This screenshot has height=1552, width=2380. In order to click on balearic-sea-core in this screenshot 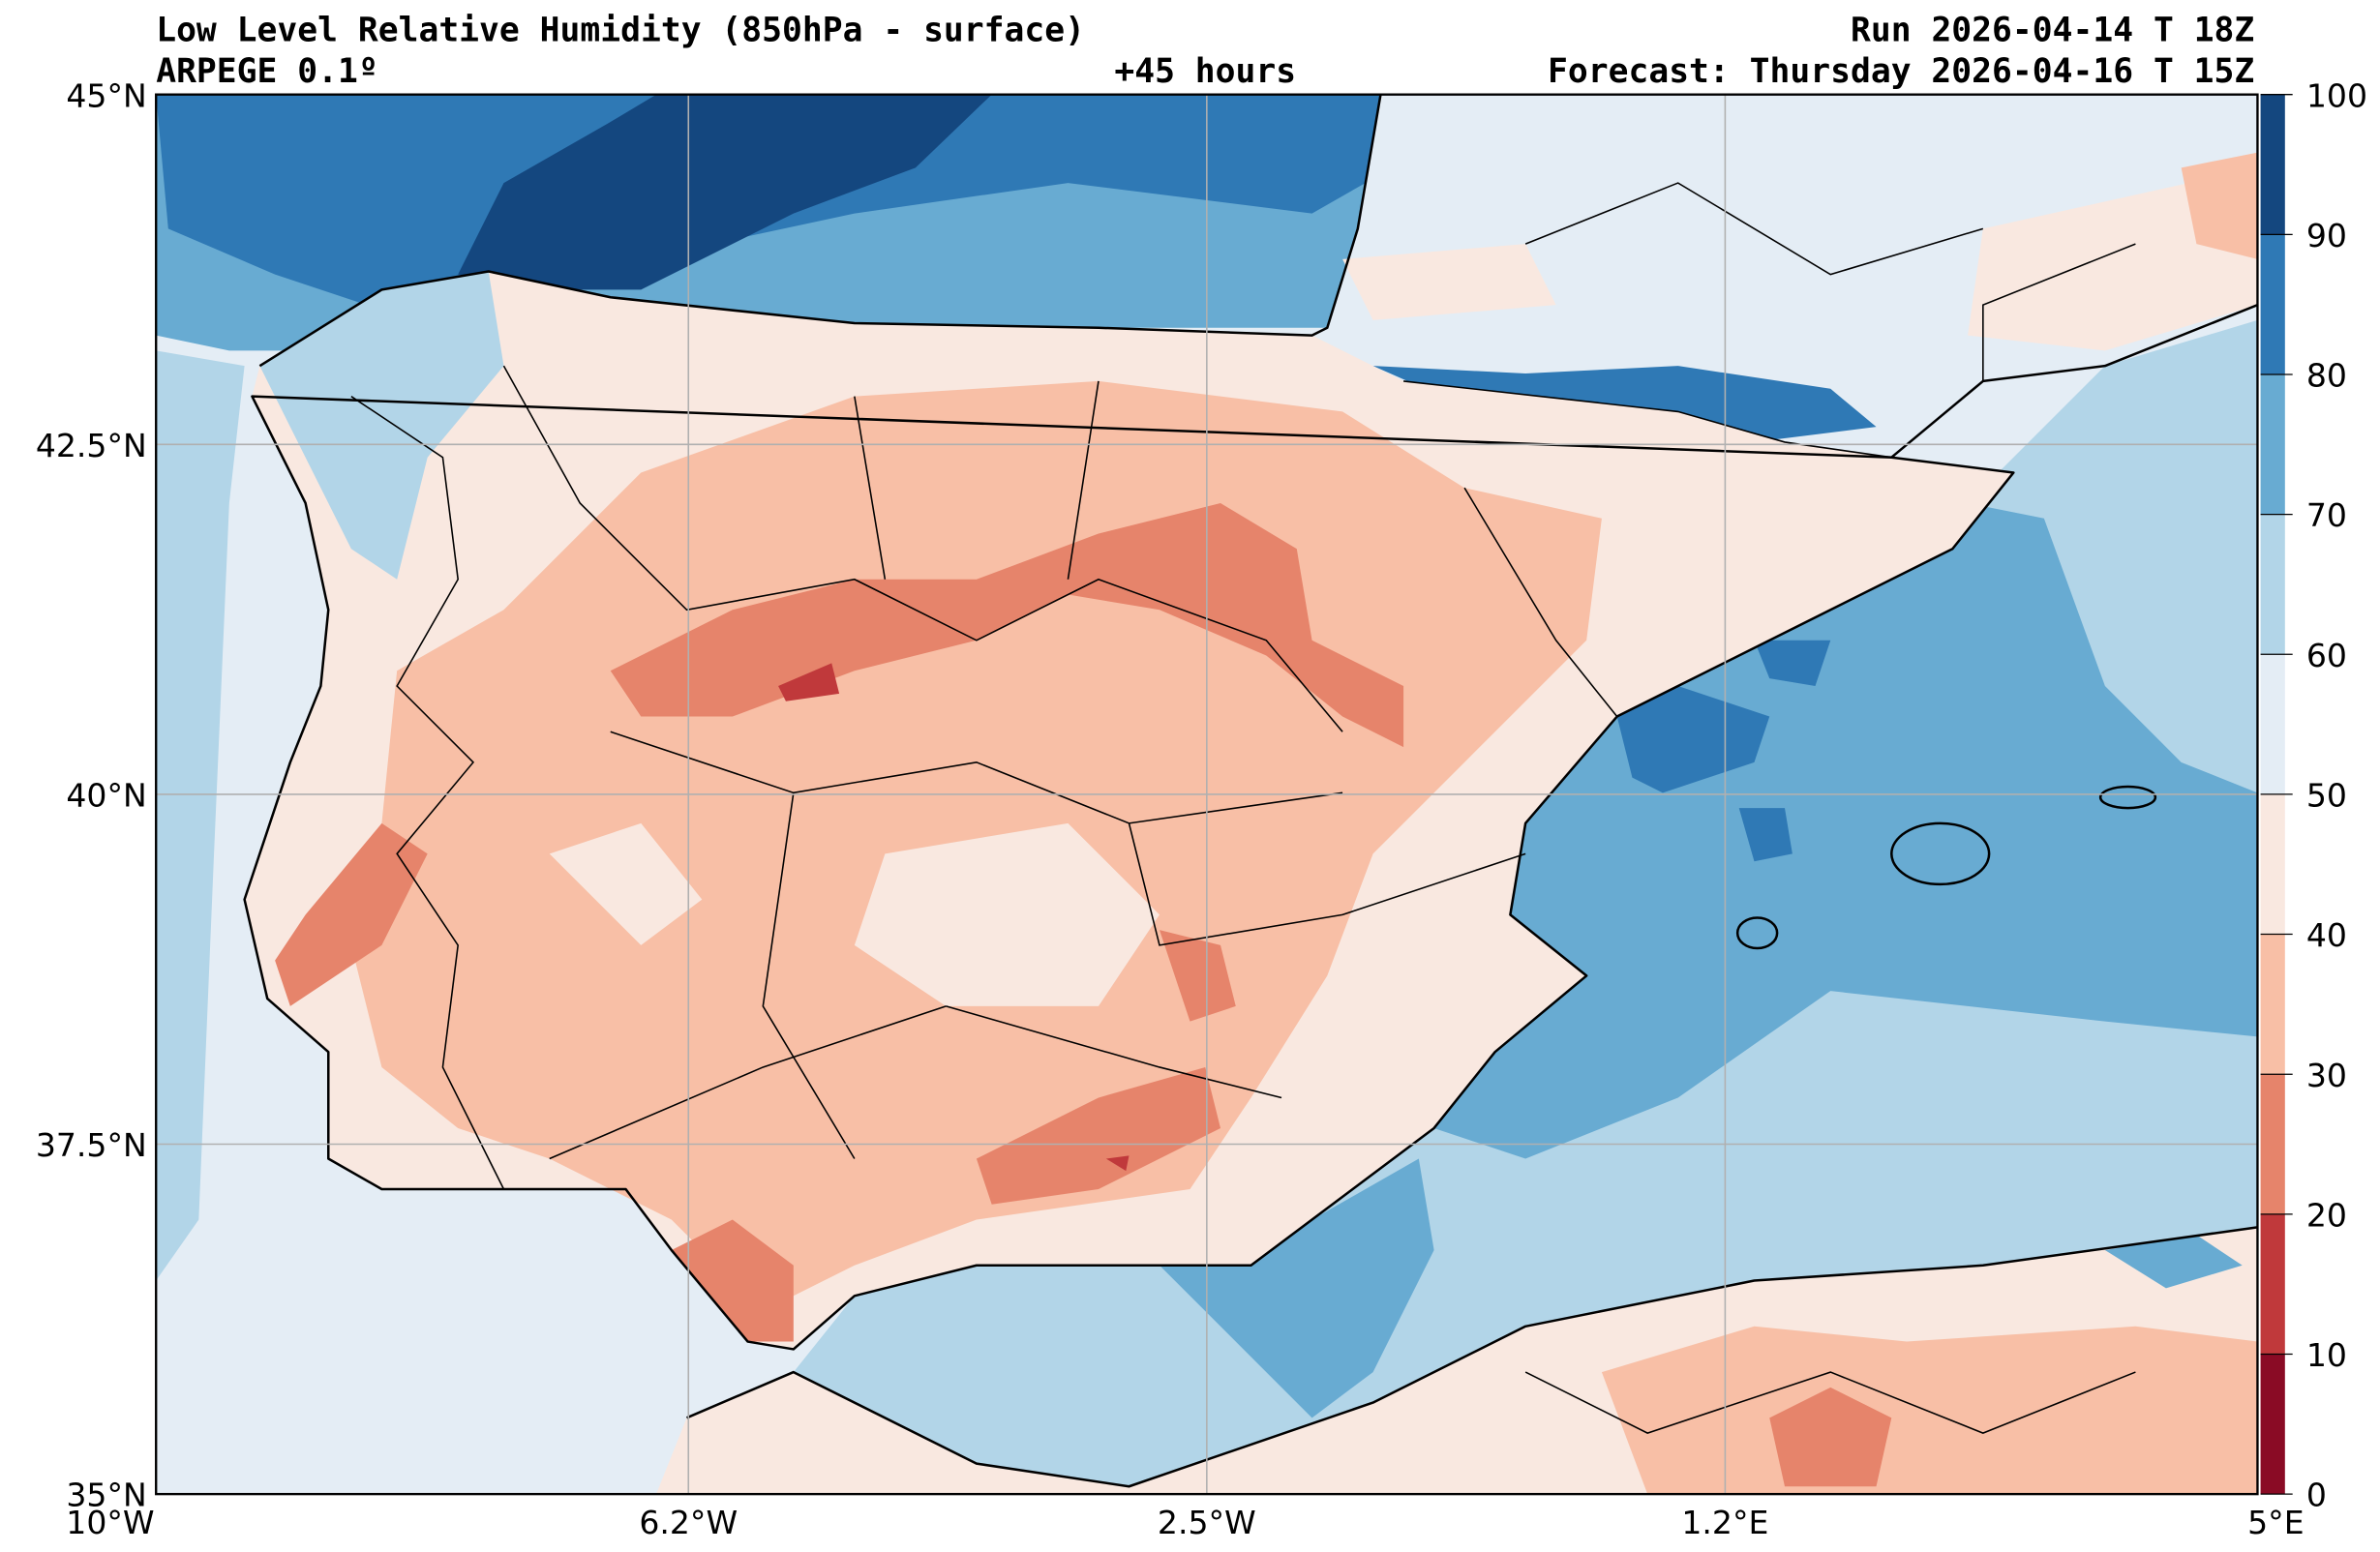, I will do `click(1724, 751)`.